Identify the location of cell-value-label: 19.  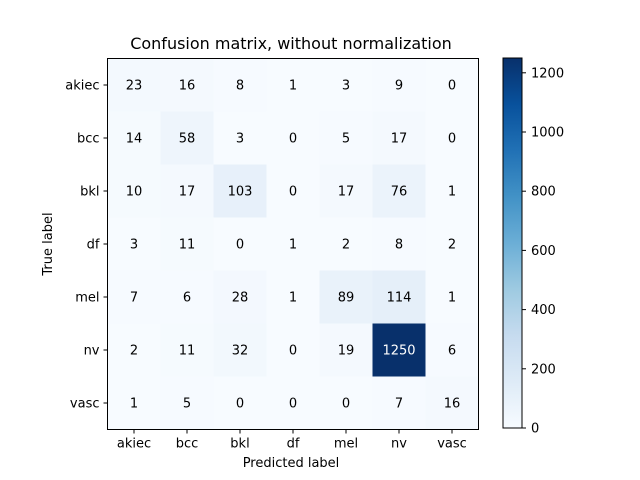
(346, 351).